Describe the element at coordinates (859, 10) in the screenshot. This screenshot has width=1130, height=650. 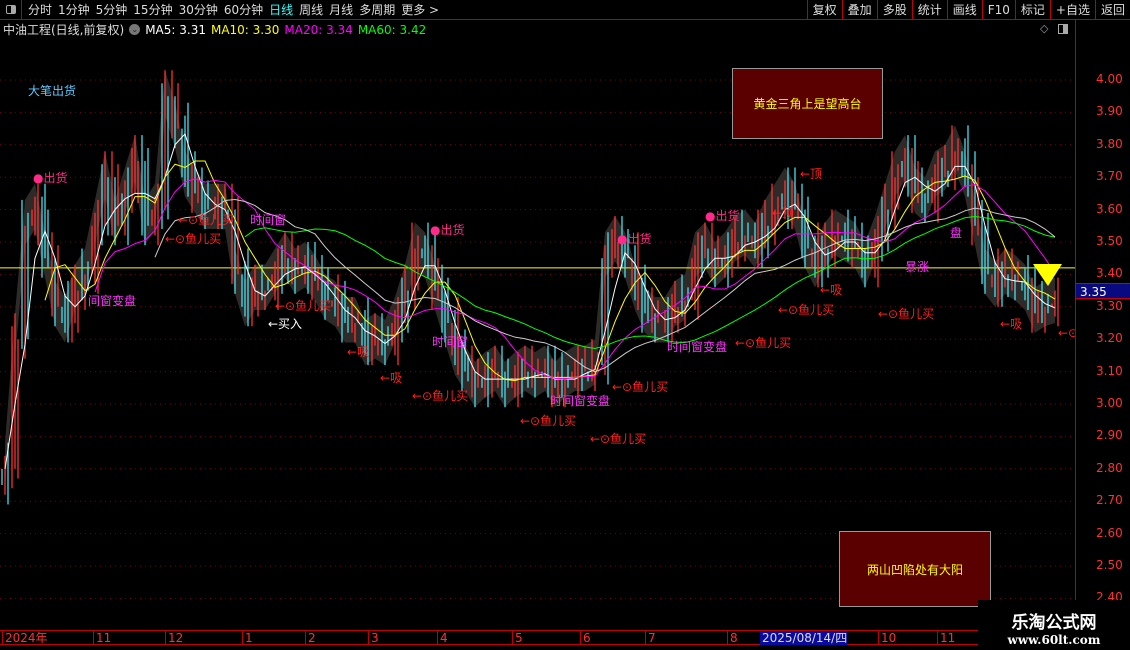
I see `toolbar-button: 叠加` at that location.